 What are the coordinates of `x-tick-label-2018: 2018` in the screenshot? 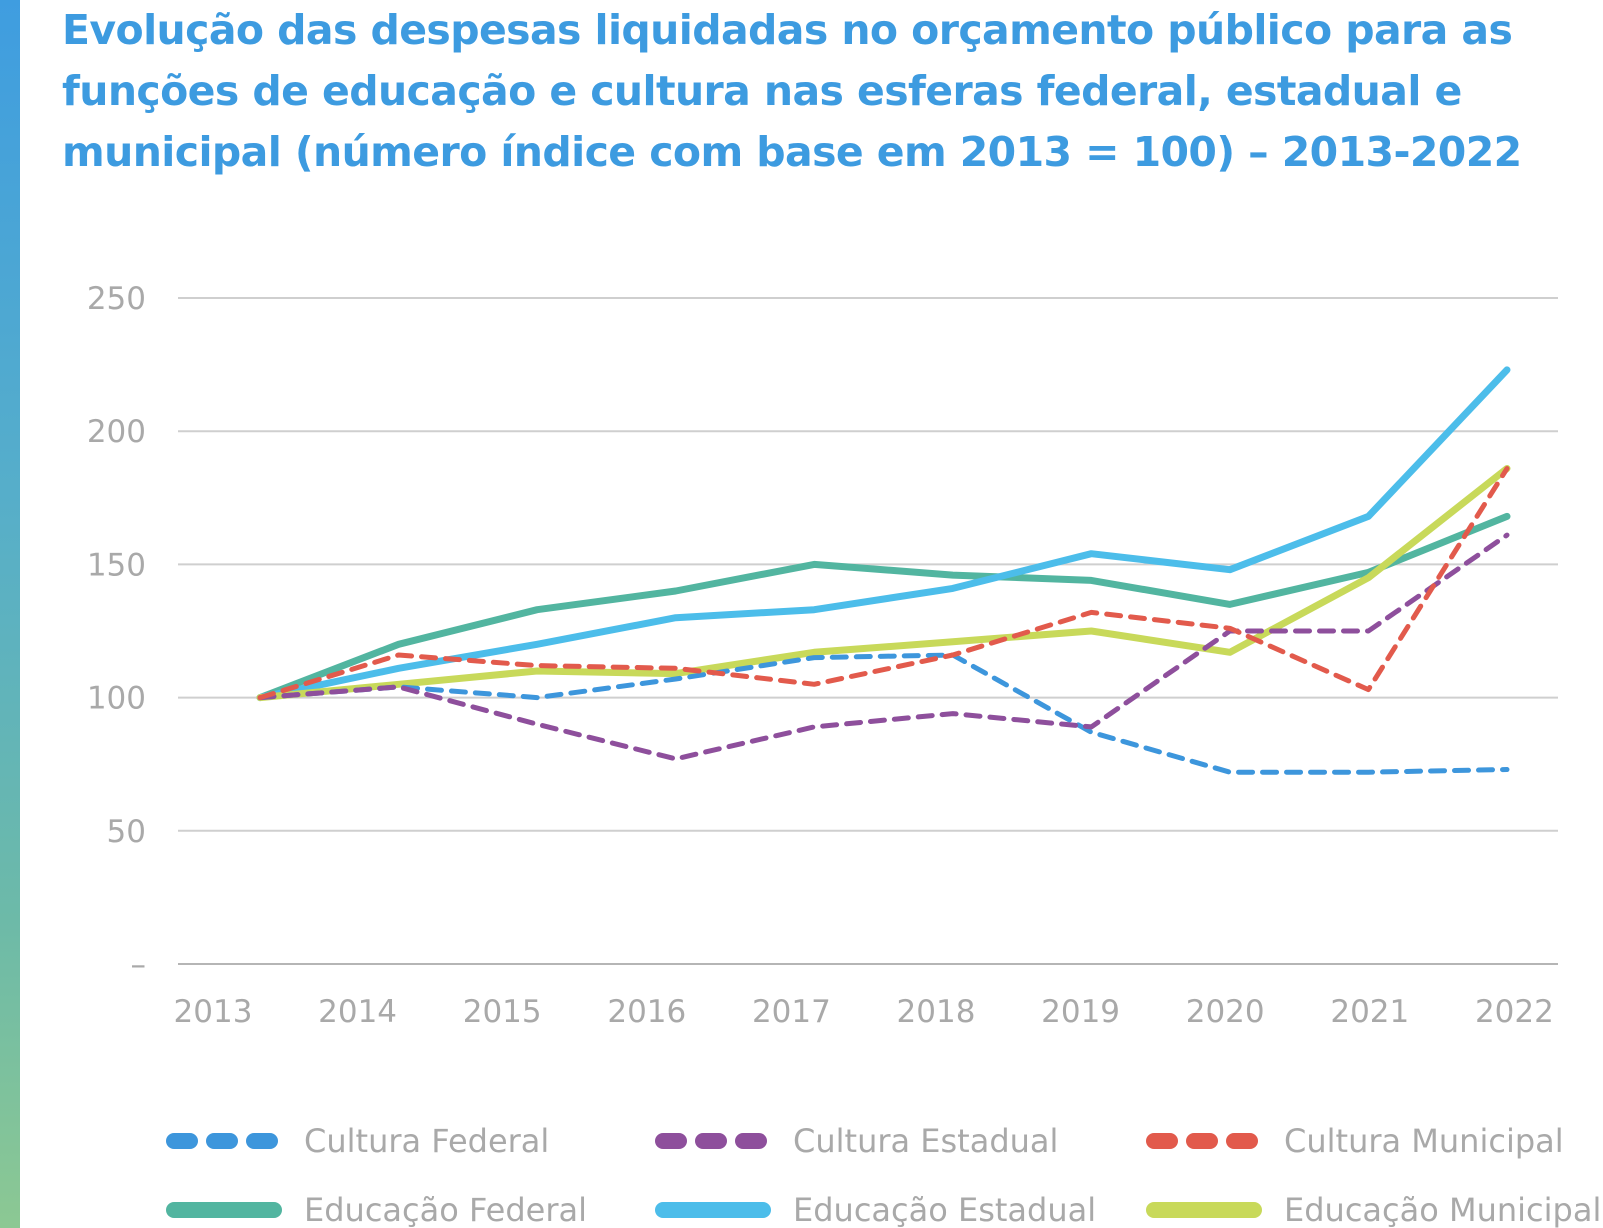 It's located at (936, 1012).